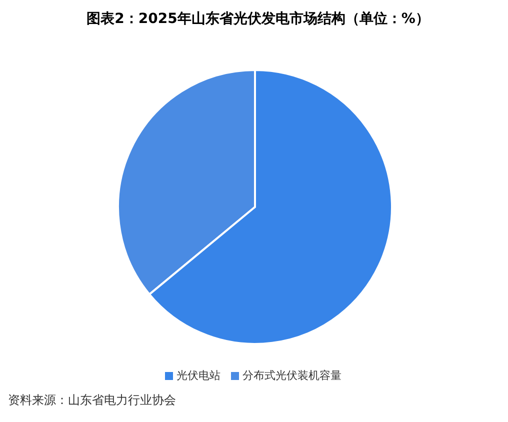 The image size is (508, 422). Describe the element at coordinates (198, 375) in the screenshot. I see `legend-label: 光伏电站` at that location.